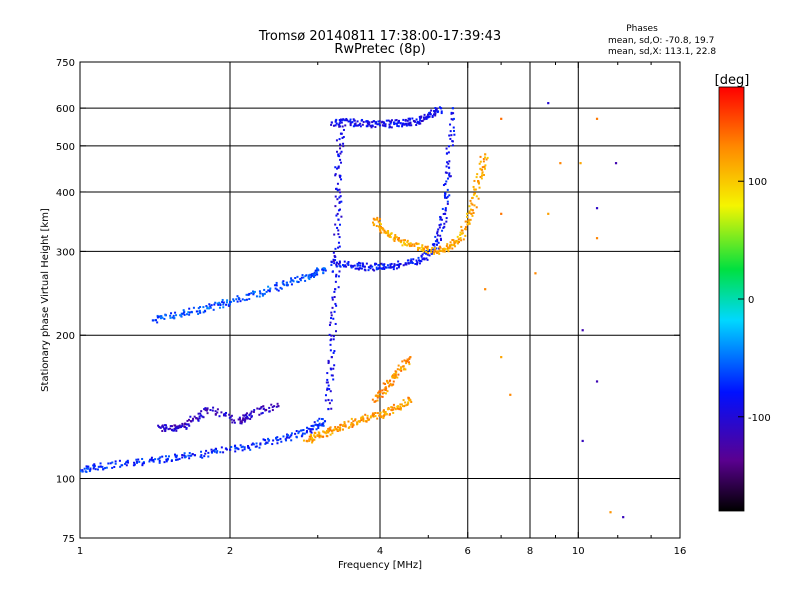  Describe the element at coordinates (65, 193) in the screenshot. I see `y-tick-label: 400` at that location.